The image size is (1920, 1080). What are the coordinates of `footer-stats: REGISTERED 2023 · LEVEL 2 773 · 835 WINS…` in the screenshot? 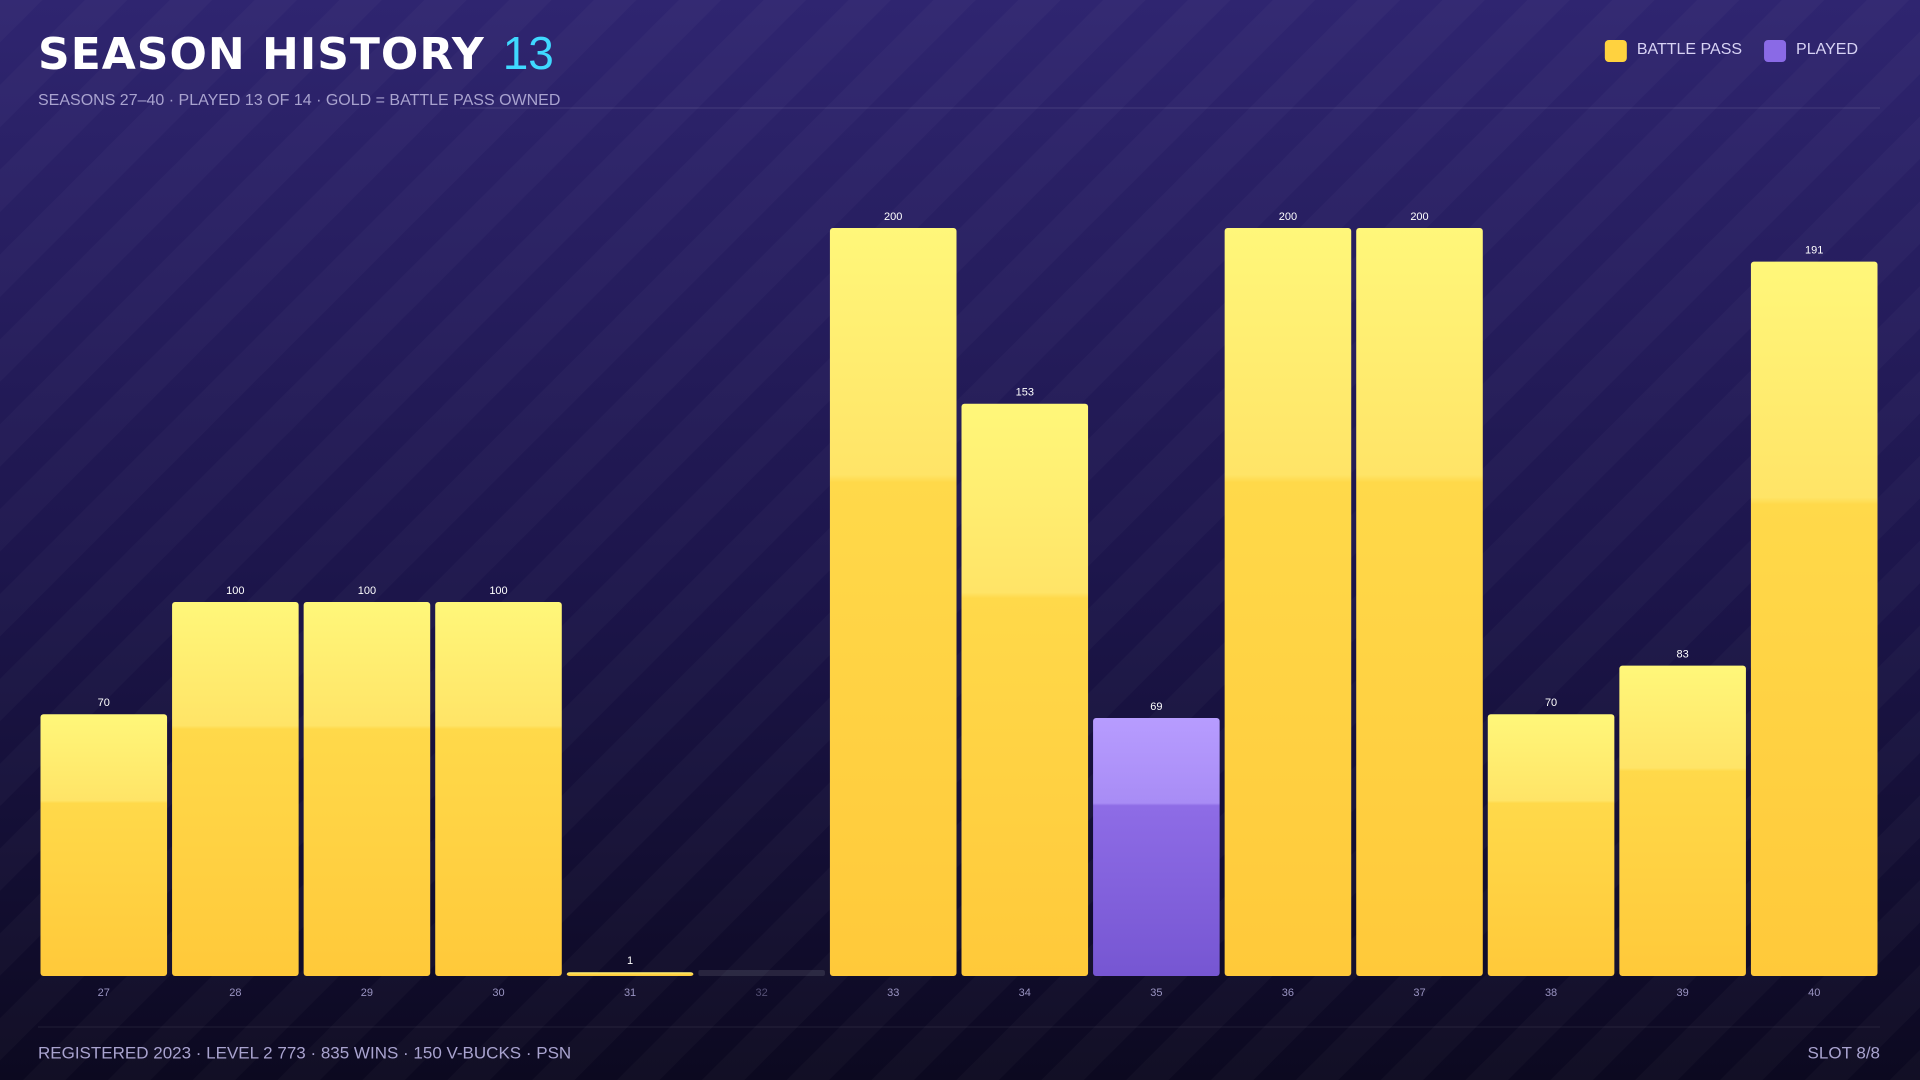 It's located at (304, 1052).